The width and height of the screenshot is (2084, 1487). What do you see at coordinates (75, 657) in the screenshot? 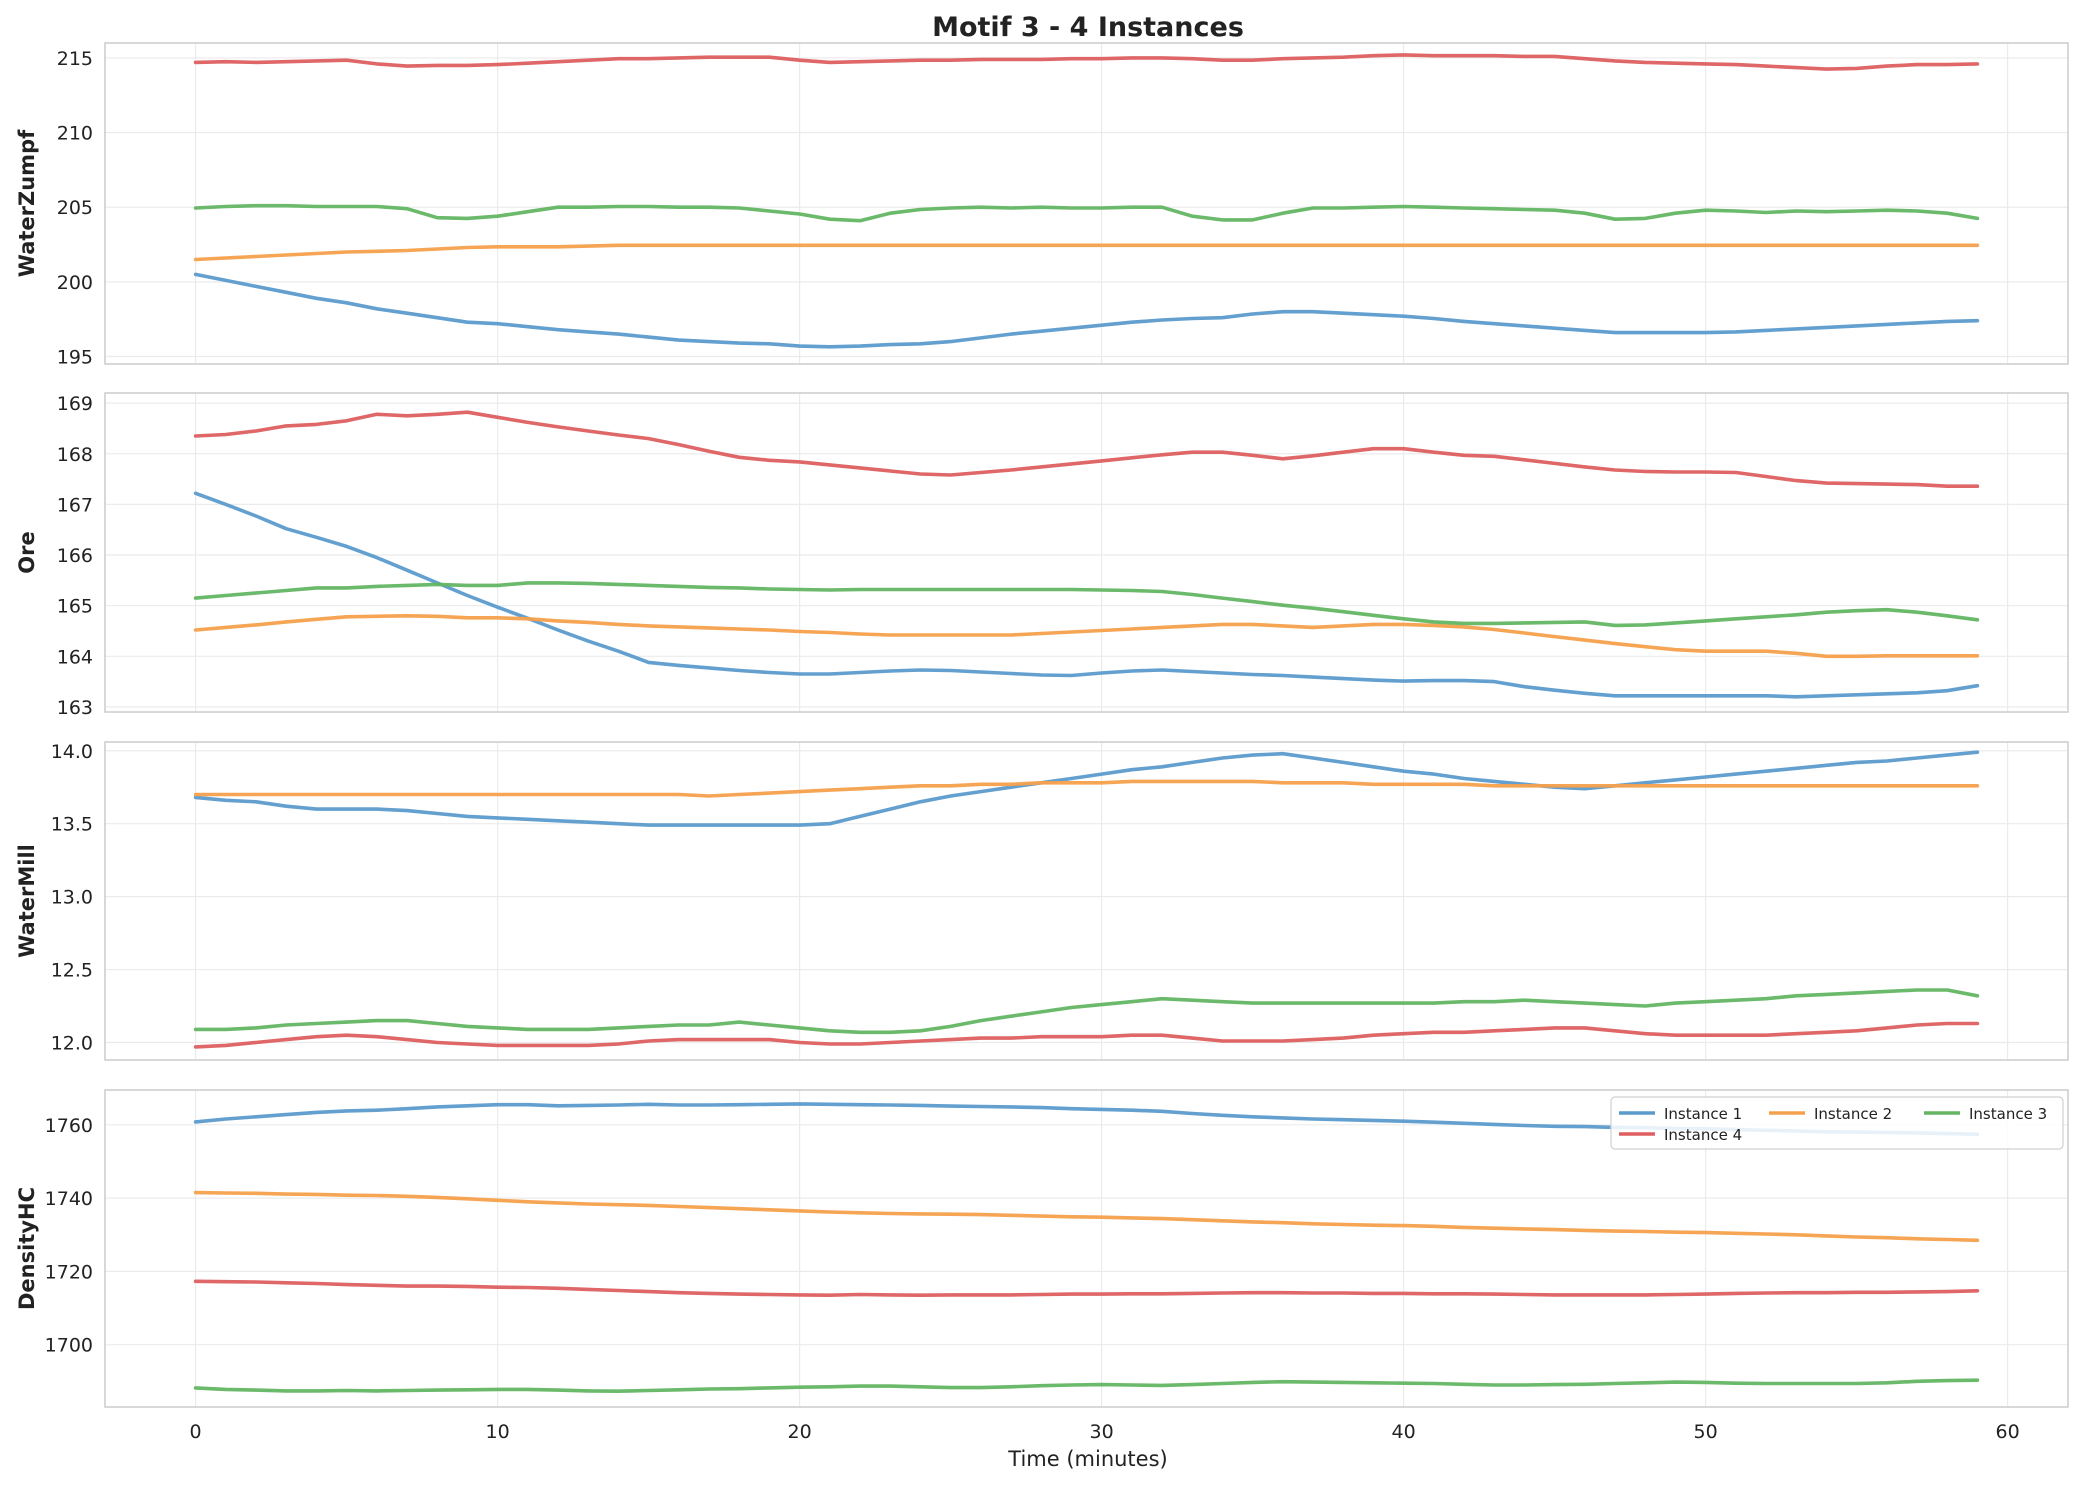
I see `y-tick-label: 164` at bounding box center [75, 657].